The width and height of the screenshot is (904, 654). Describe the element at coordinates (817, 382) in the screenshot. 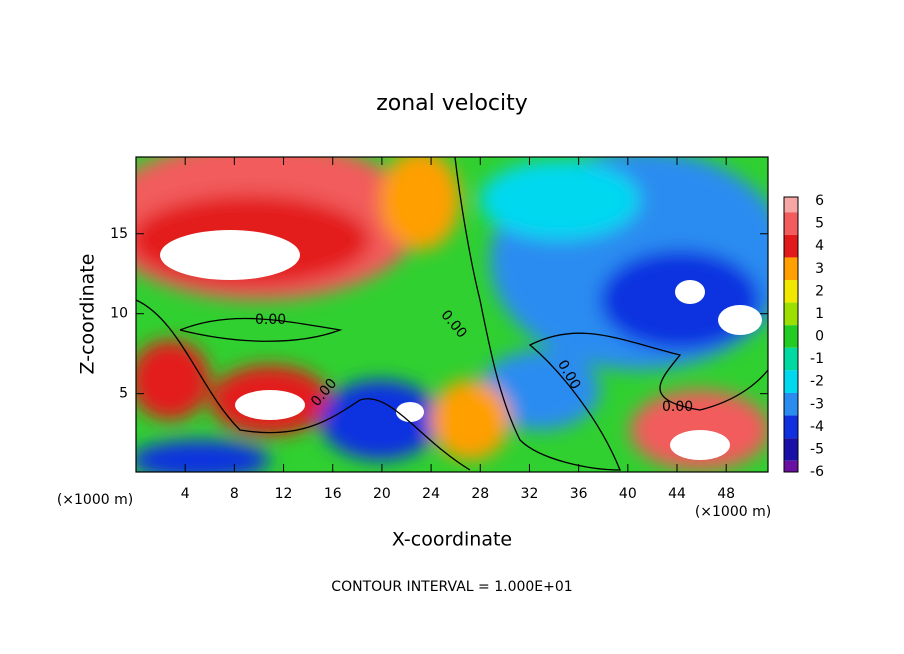

I see `colorbar-label: -2` at that location.